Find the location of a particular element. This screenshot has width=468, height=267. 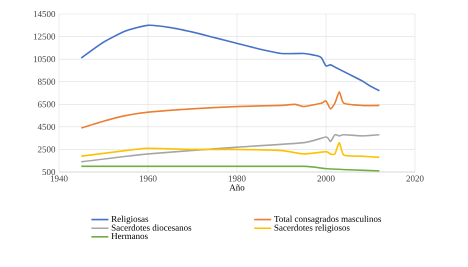

legend-label: Religiosas is located at coordinates (129, 220).